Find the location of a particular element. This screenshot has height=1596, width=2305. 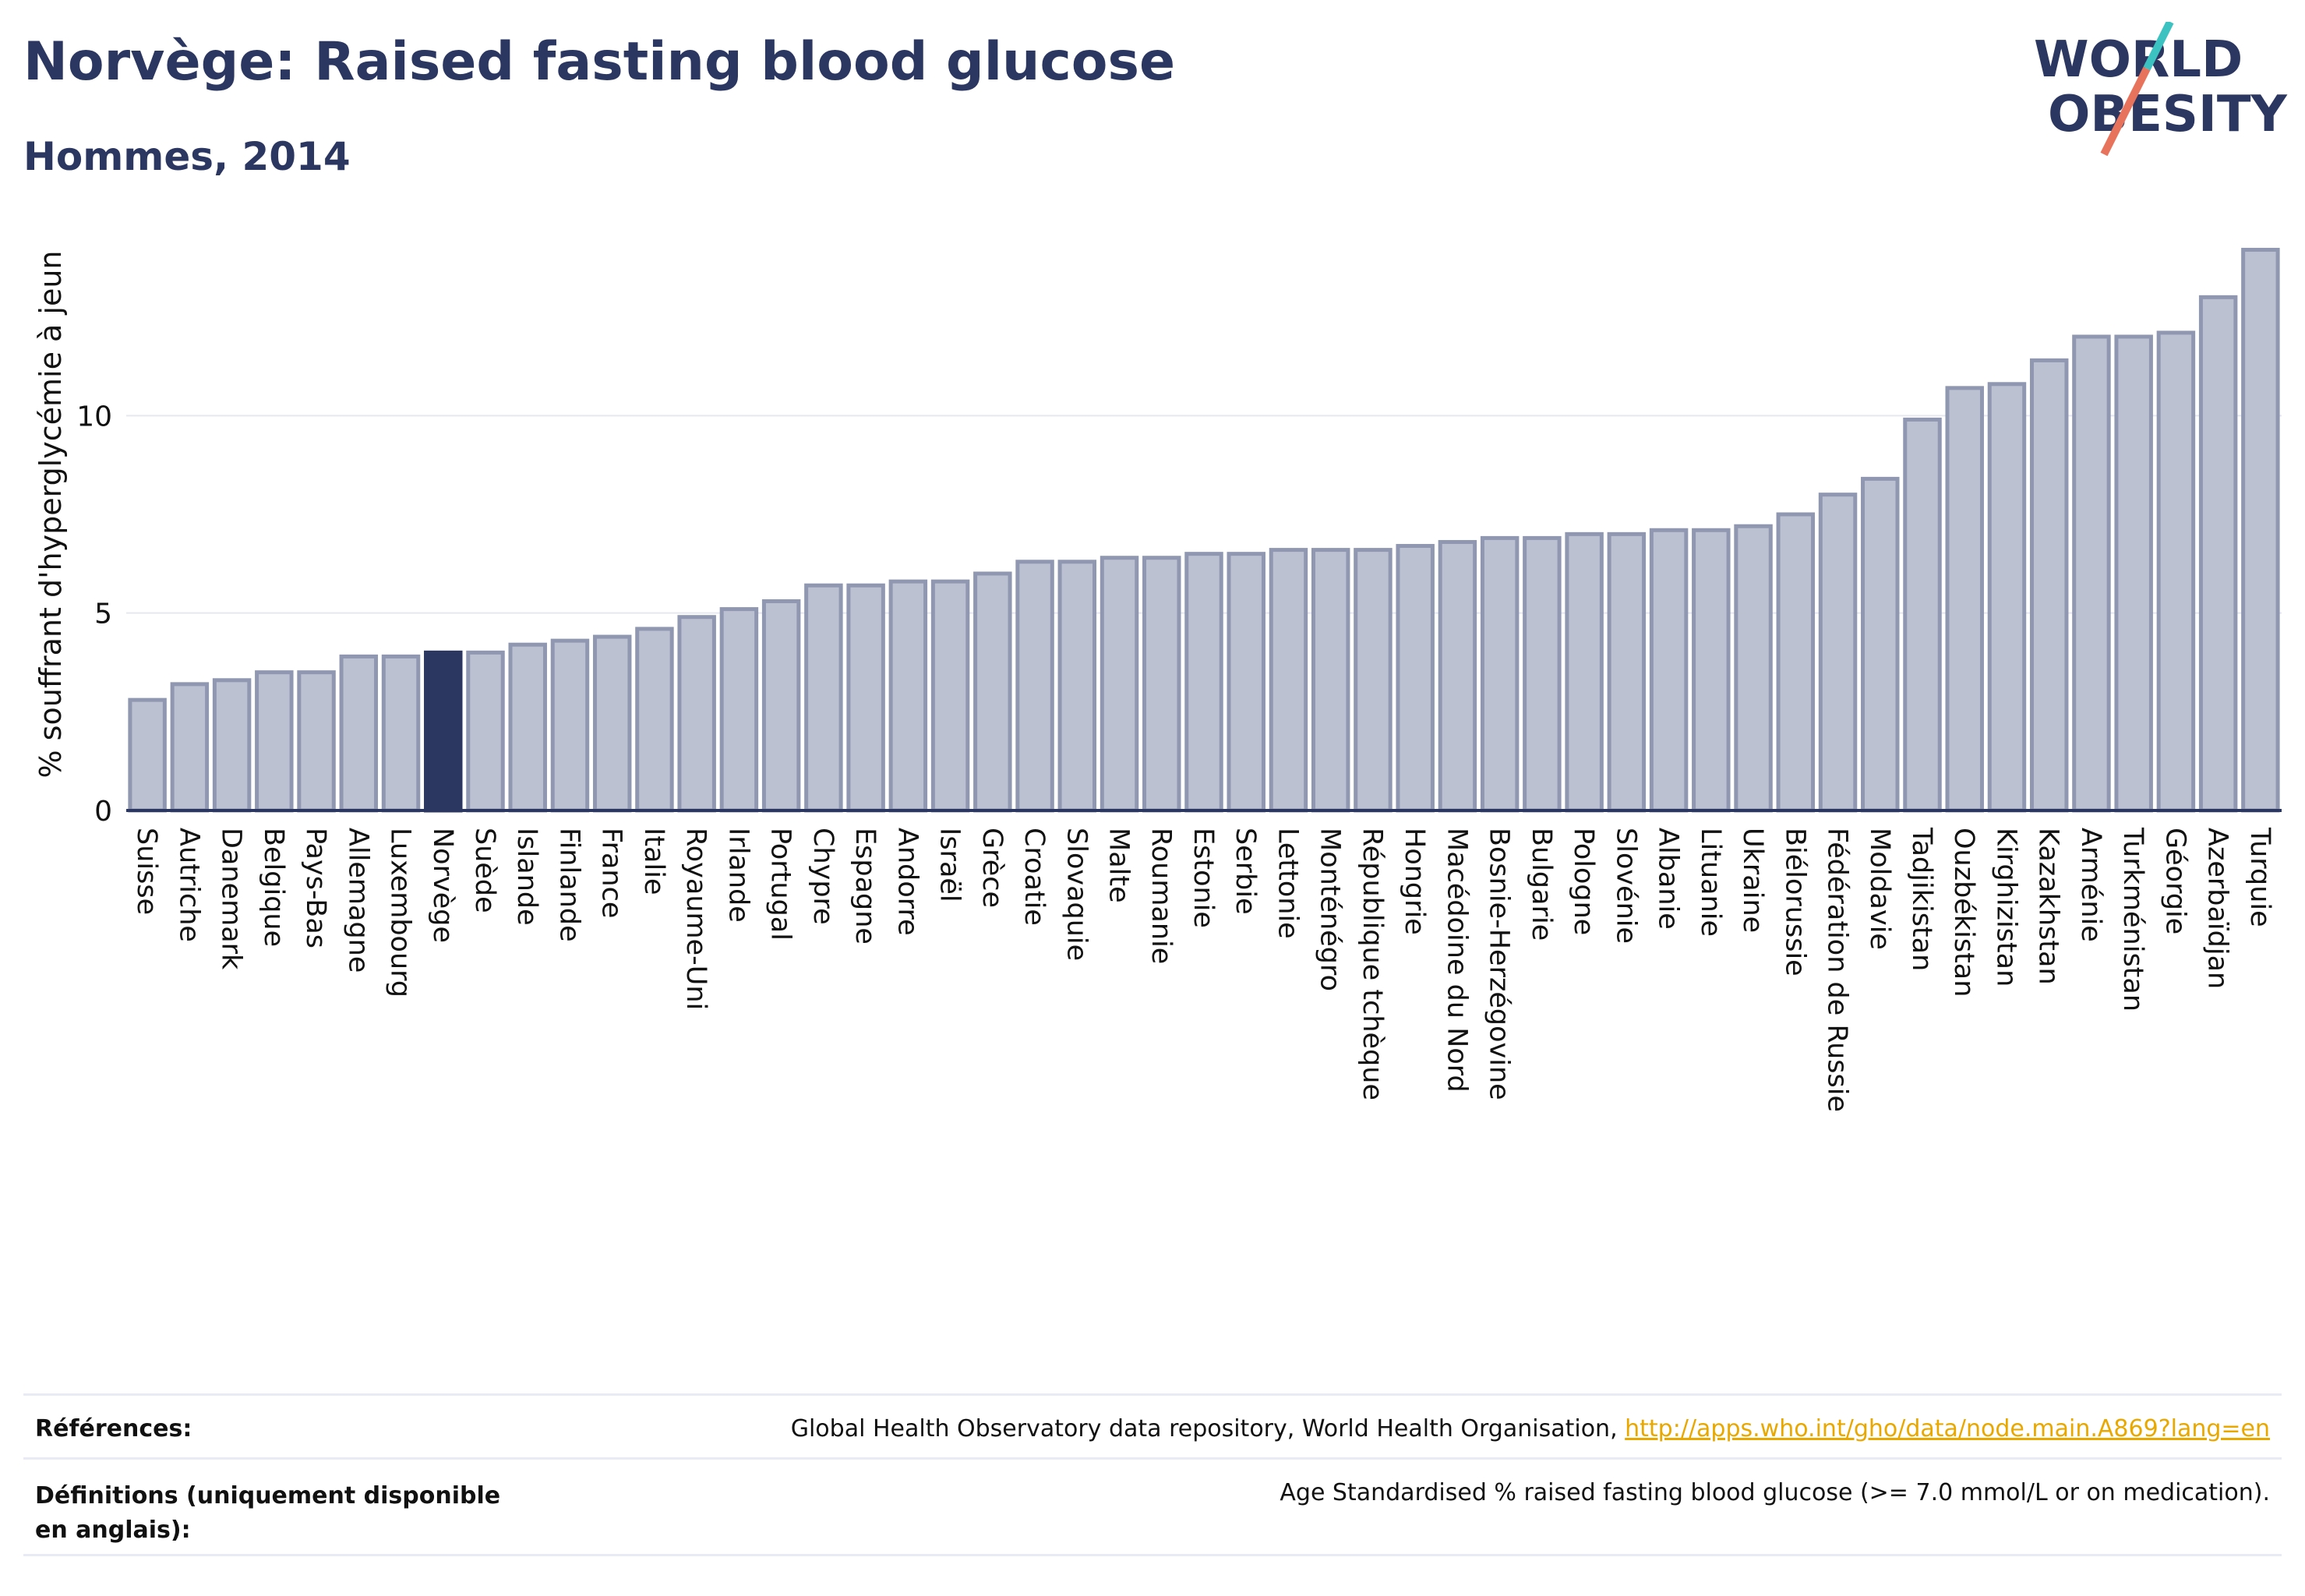

bar-bulgarie is located at coordinates (1542, 674).